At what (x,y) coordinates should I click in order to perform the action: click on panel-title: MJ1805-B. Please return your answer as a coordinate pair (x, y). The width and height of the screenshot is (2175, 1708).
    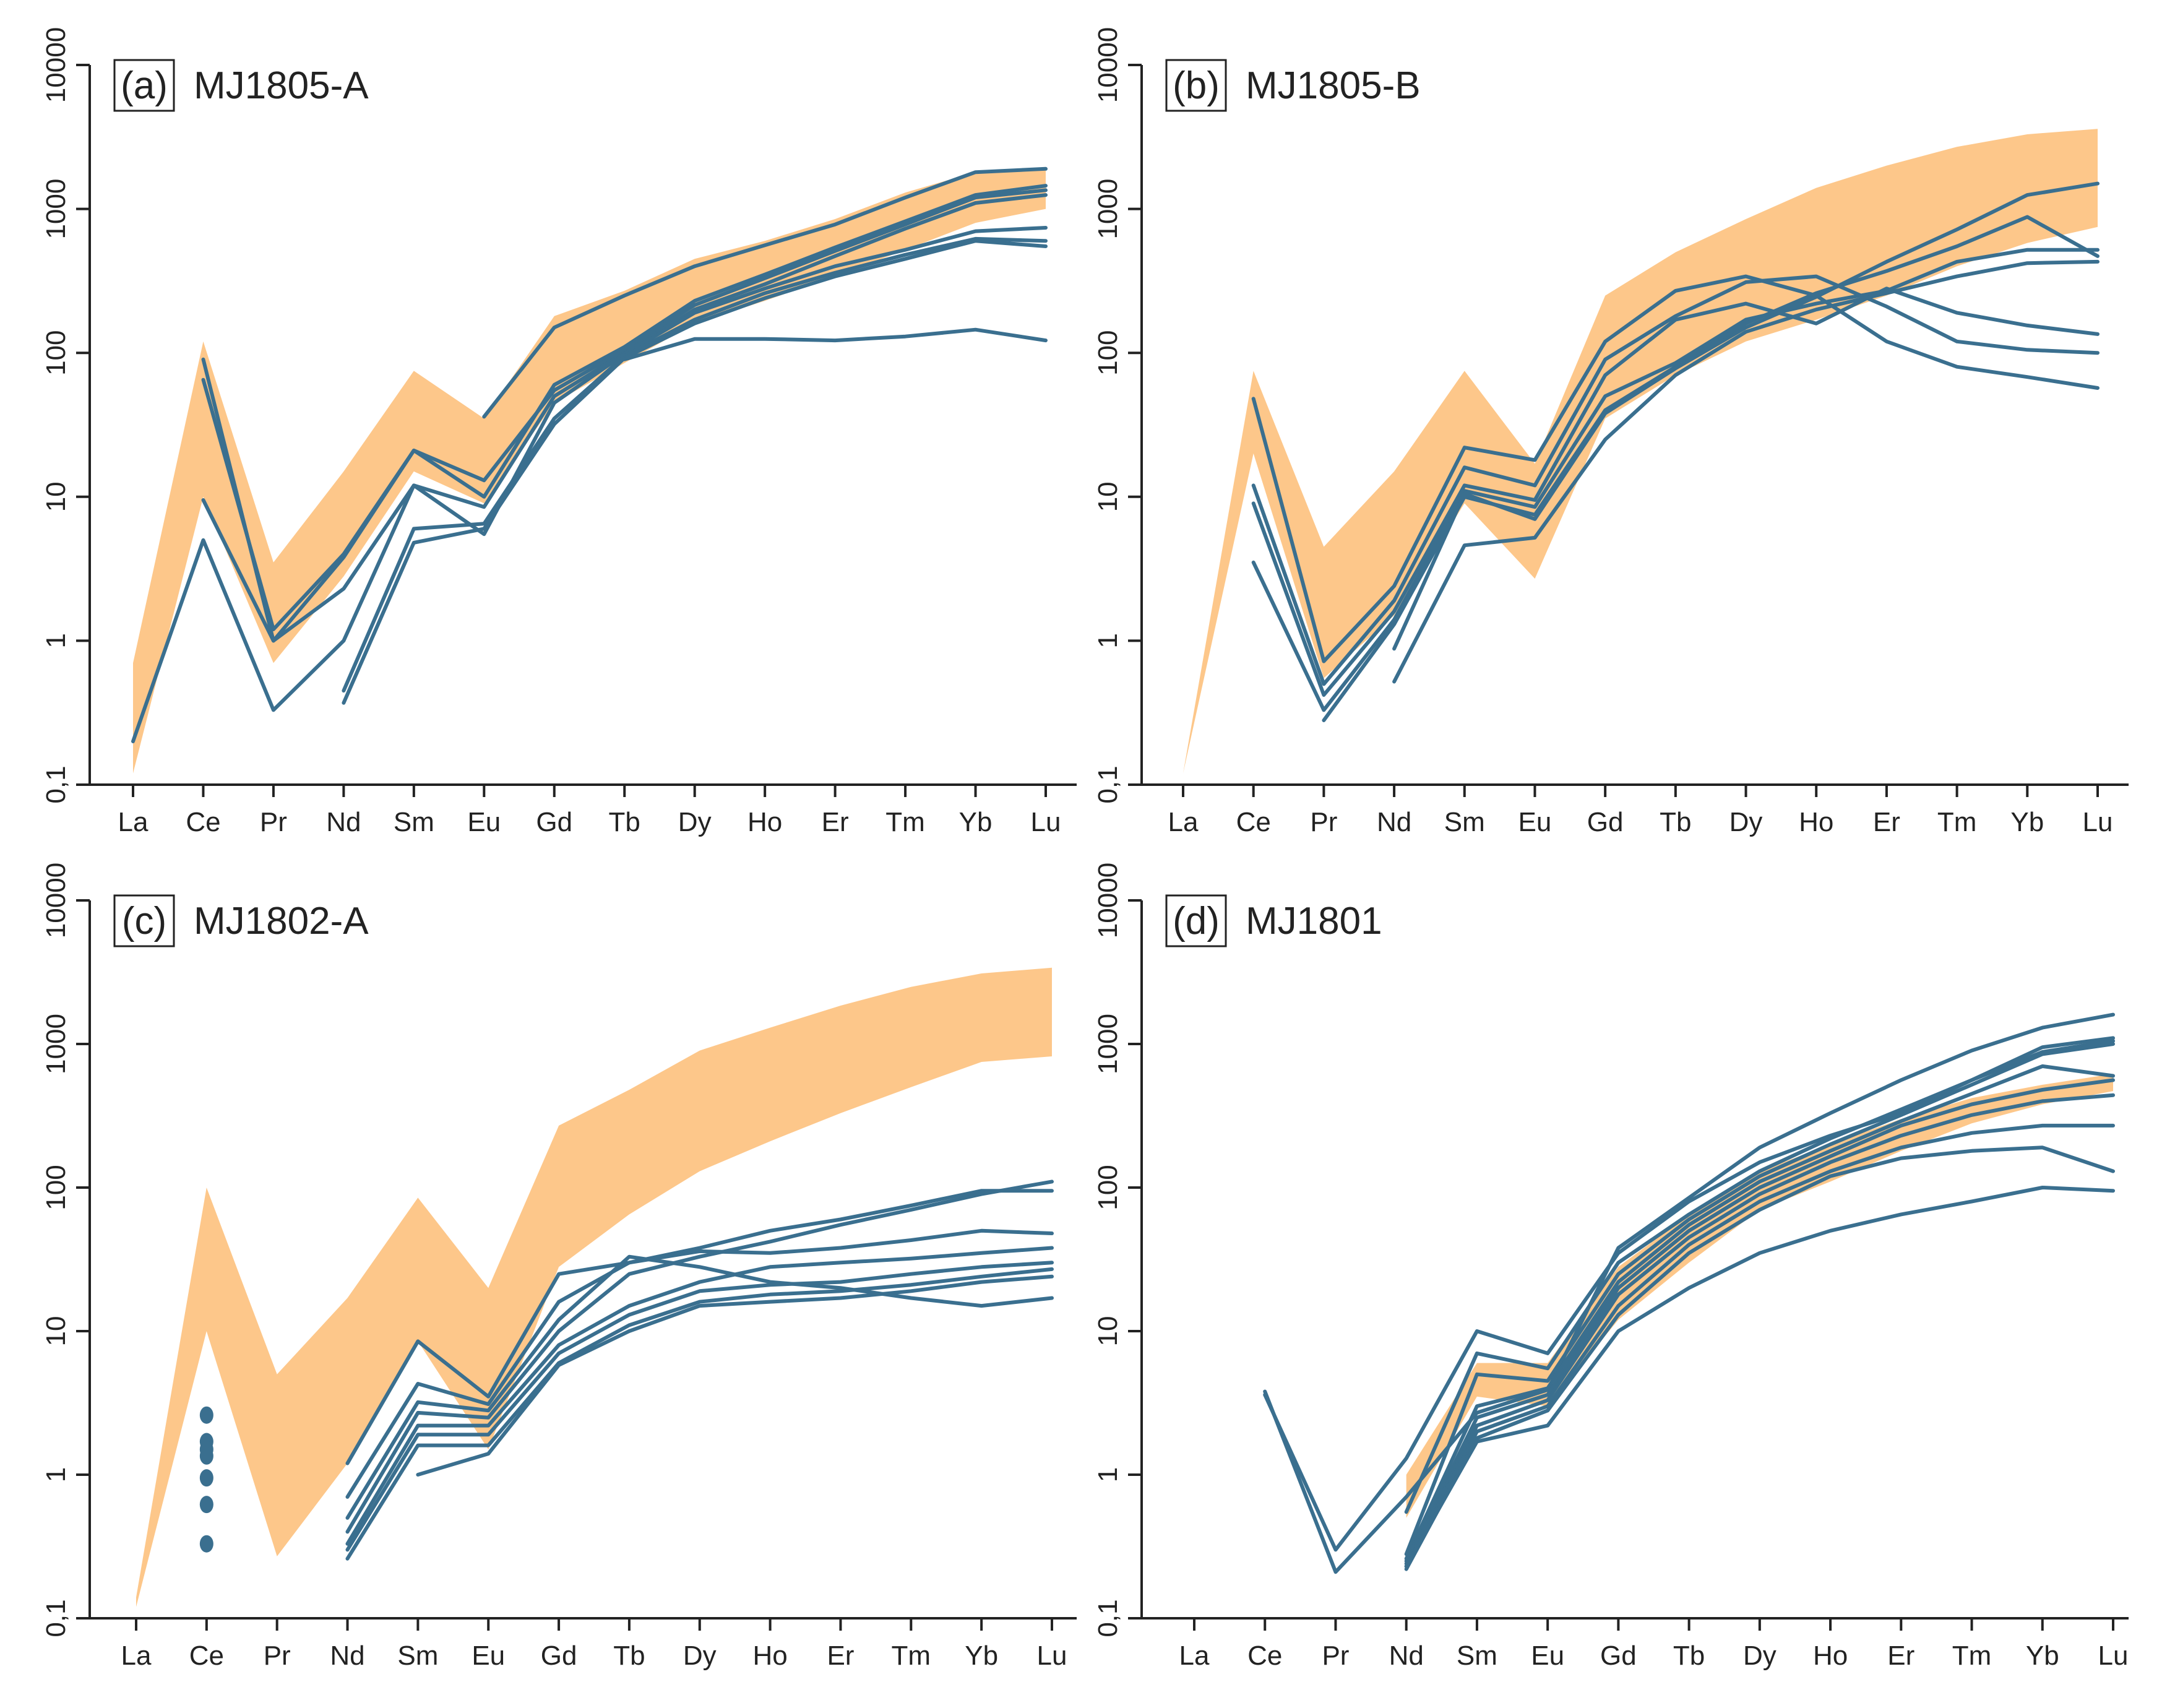
    Looking at the image, I should click on (1333, 85).